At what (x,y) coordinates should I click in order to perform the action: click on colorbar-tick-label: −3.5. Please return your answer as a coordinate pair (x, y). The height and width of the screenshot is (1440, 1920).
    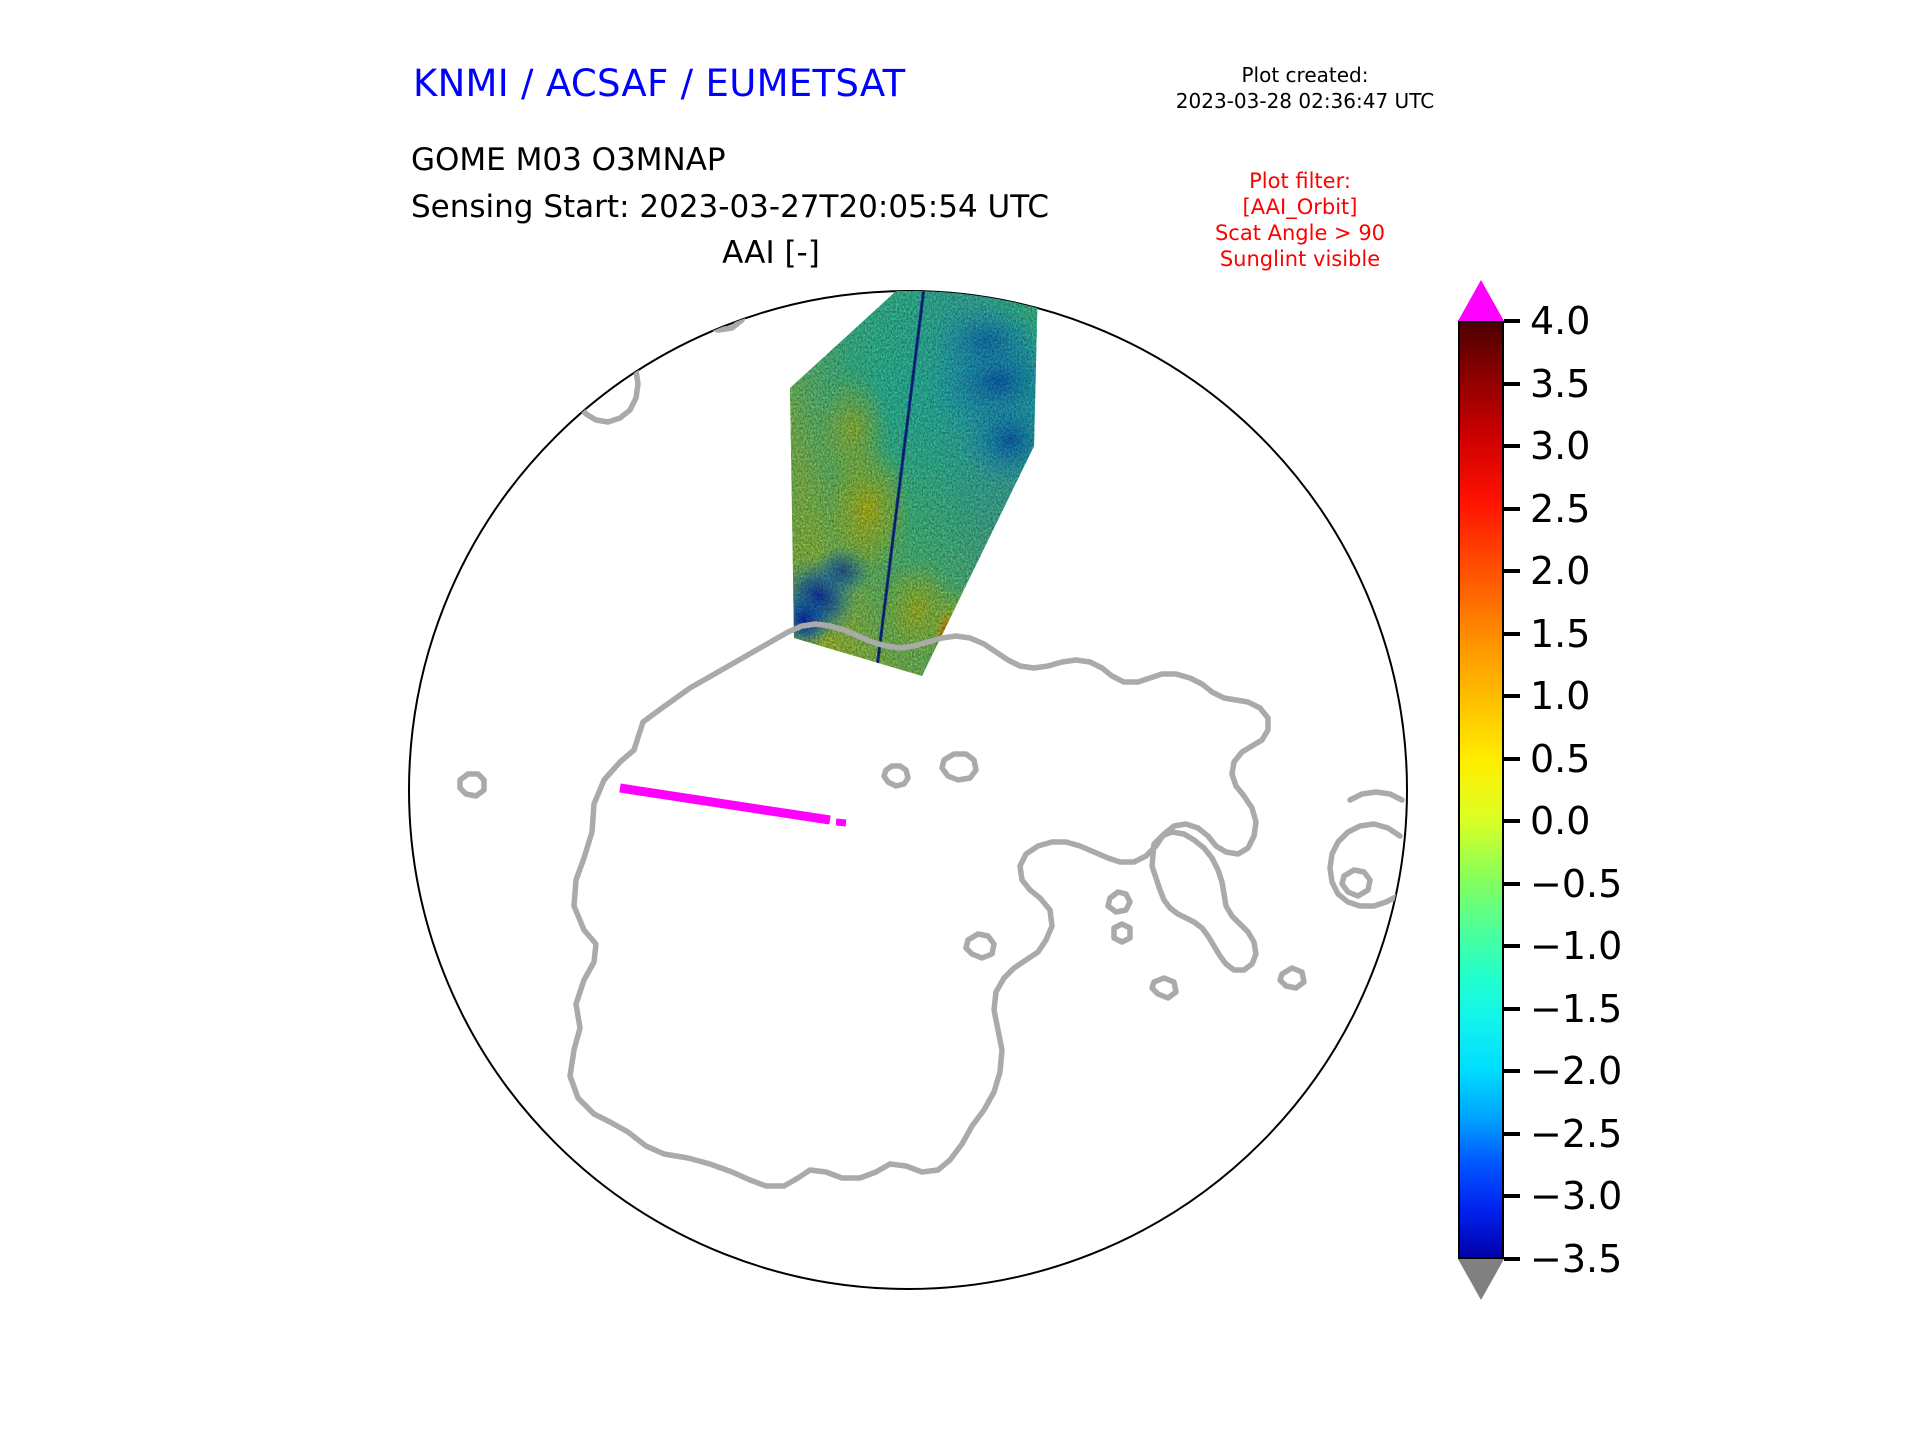
    Looking at the image, I should click on (1576, 1259).